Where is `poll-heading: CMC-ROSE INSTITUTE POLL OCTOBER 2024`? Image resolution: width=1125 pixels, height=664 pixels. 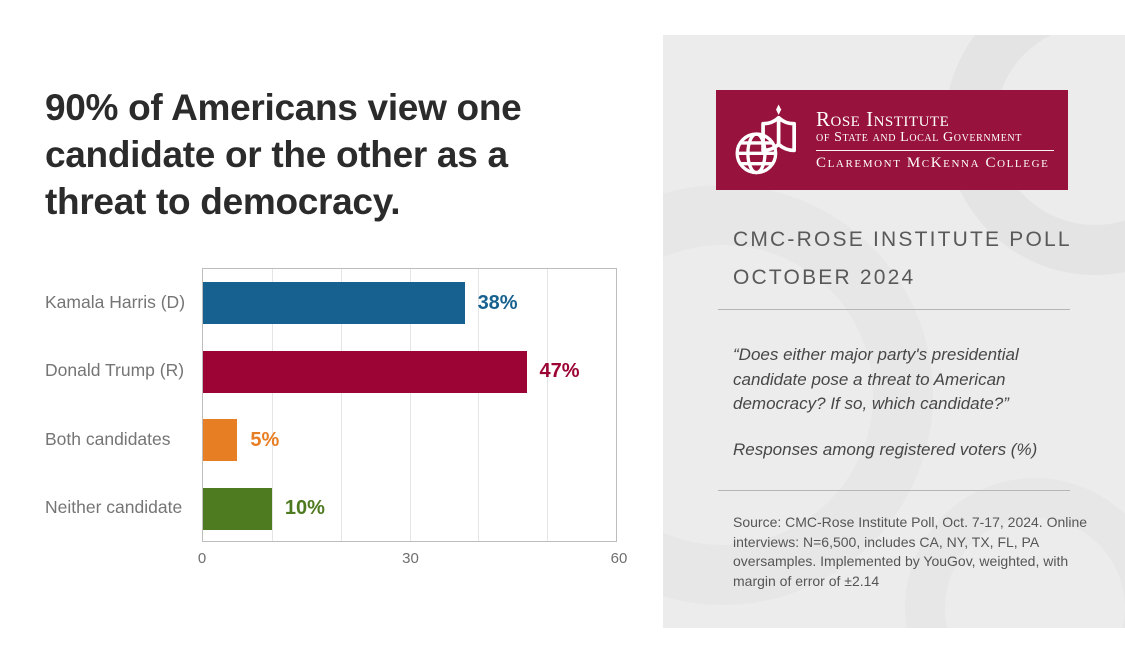 poll-heading: CMC-ROSE INSTITUTE POLL OCTOBER 2024 is located at coordinates (913, 259).